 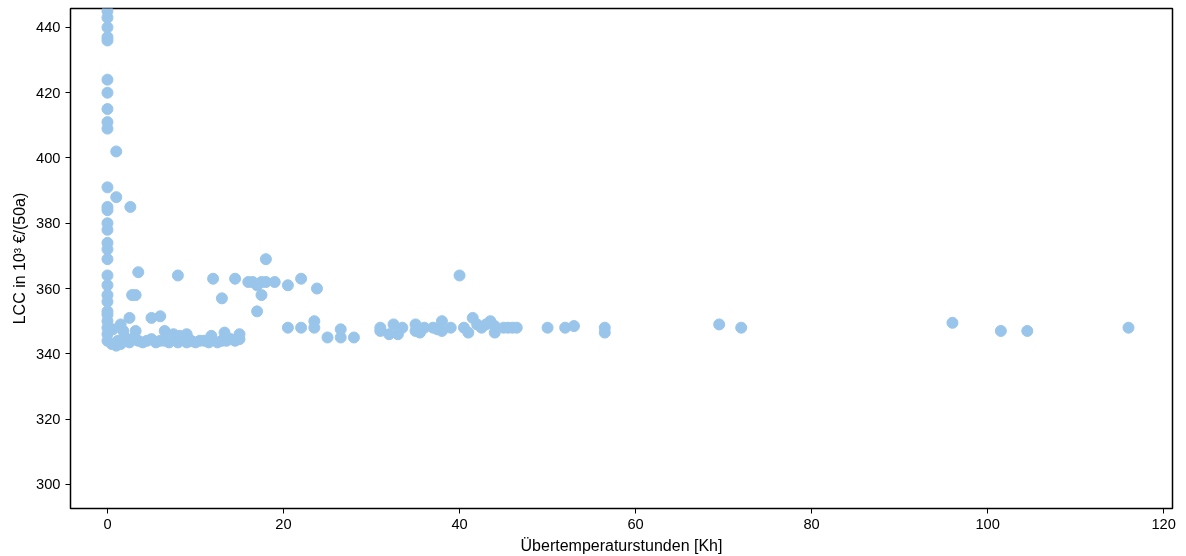 What do you see at coordinates (48, 92) in the screenshot?
I see `y-tick-label: 420` at bounding box center [48, 92].